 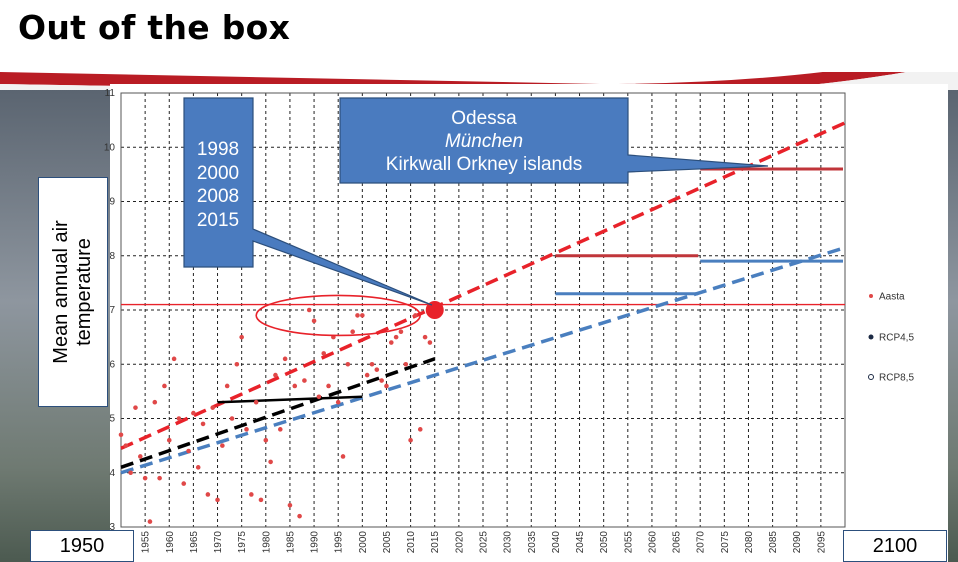 What do you see at coordinates (896, 338) in the screenshot?
I see `legend-label-rcp45: RCP4,5` at bounding box center [896, 338].